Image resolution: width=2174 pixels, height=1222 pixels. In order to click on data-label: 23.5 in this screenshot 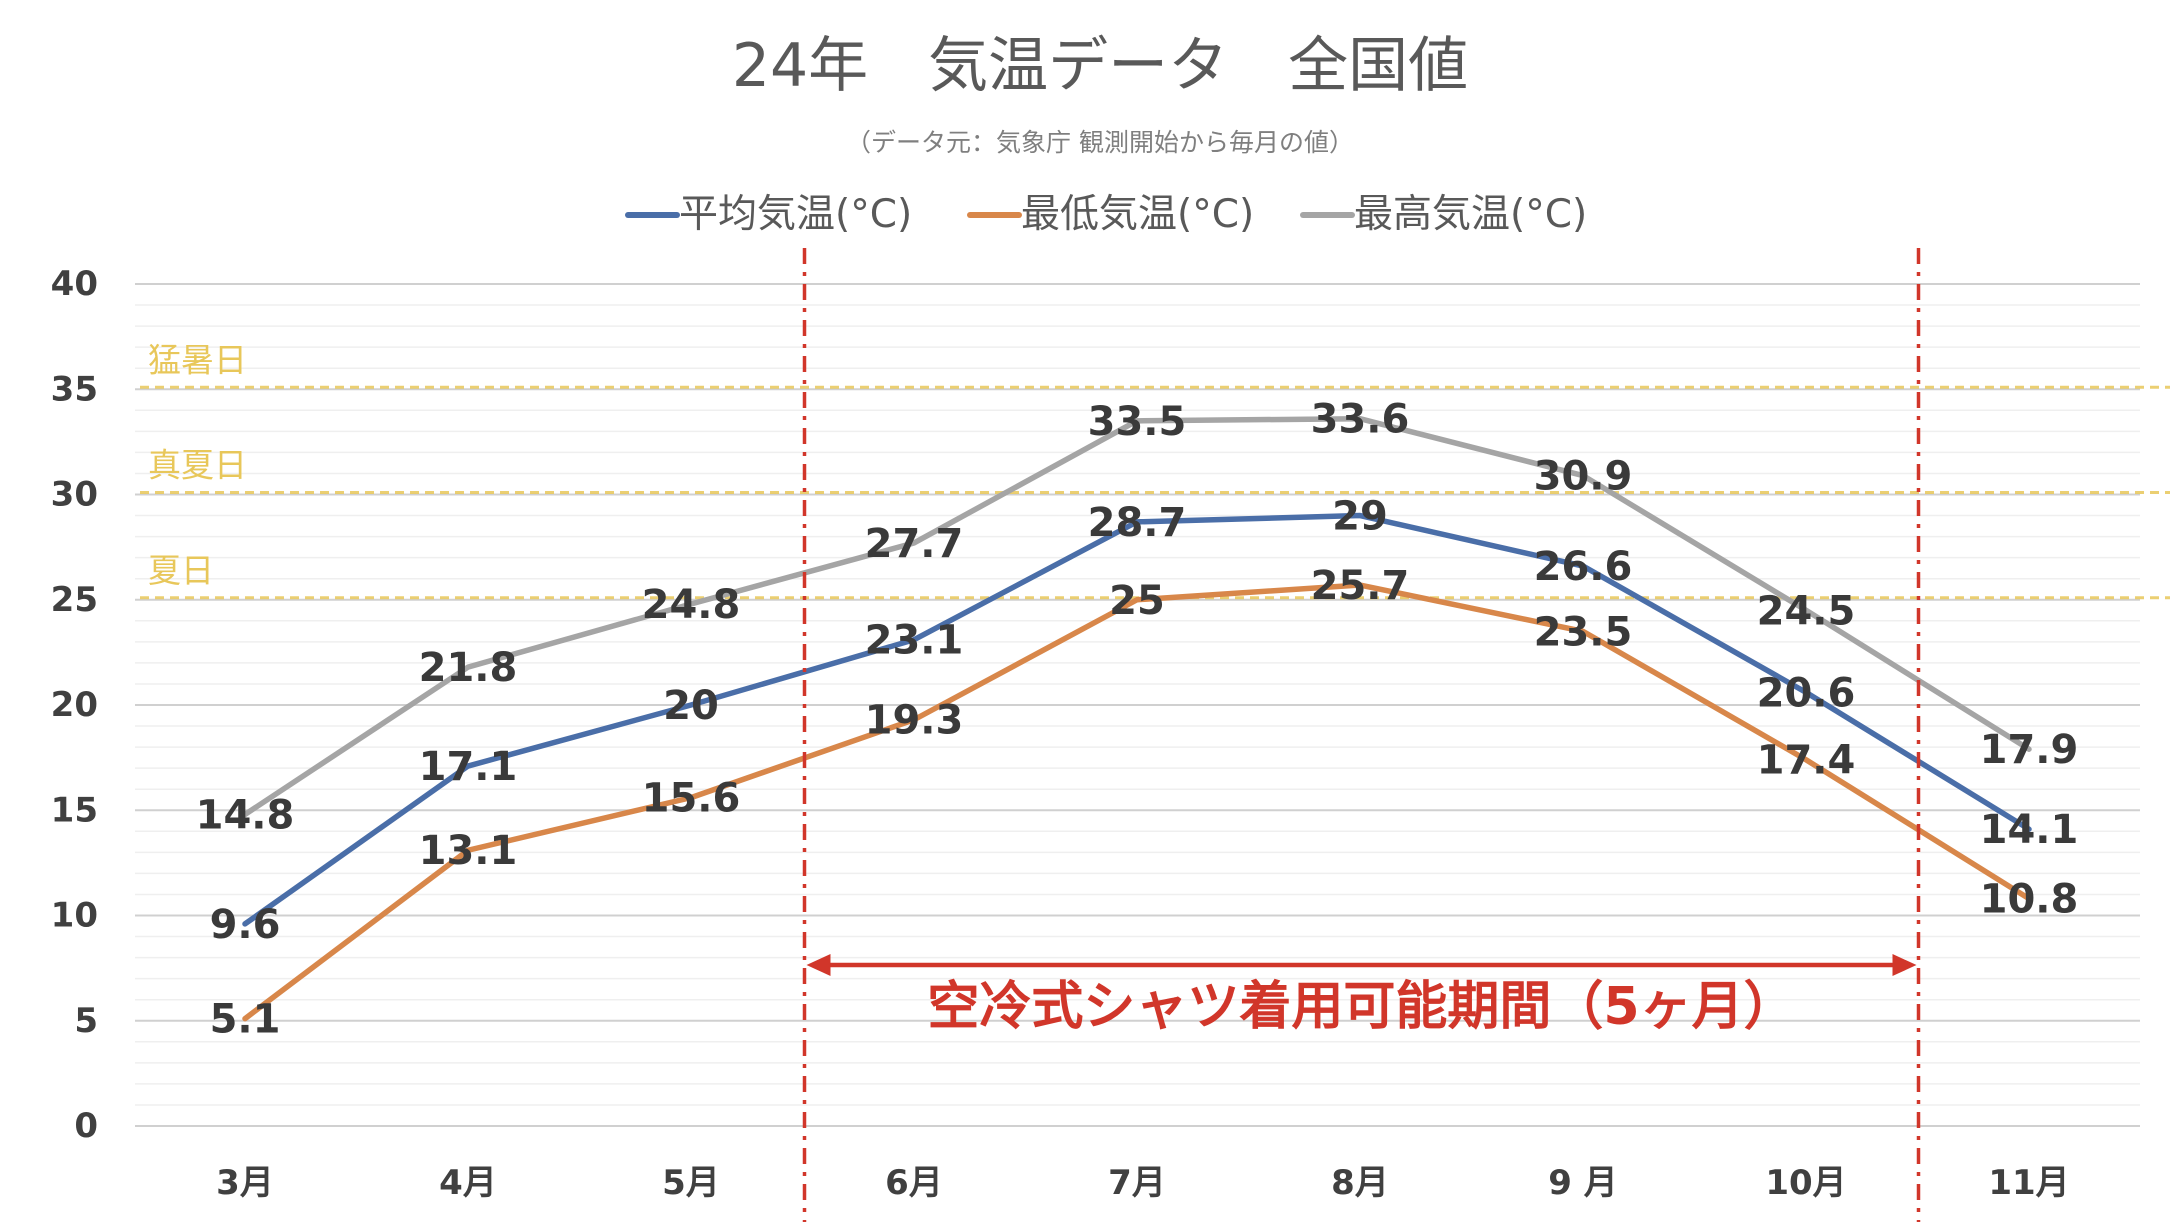, I will do `click(1583, 632)`.